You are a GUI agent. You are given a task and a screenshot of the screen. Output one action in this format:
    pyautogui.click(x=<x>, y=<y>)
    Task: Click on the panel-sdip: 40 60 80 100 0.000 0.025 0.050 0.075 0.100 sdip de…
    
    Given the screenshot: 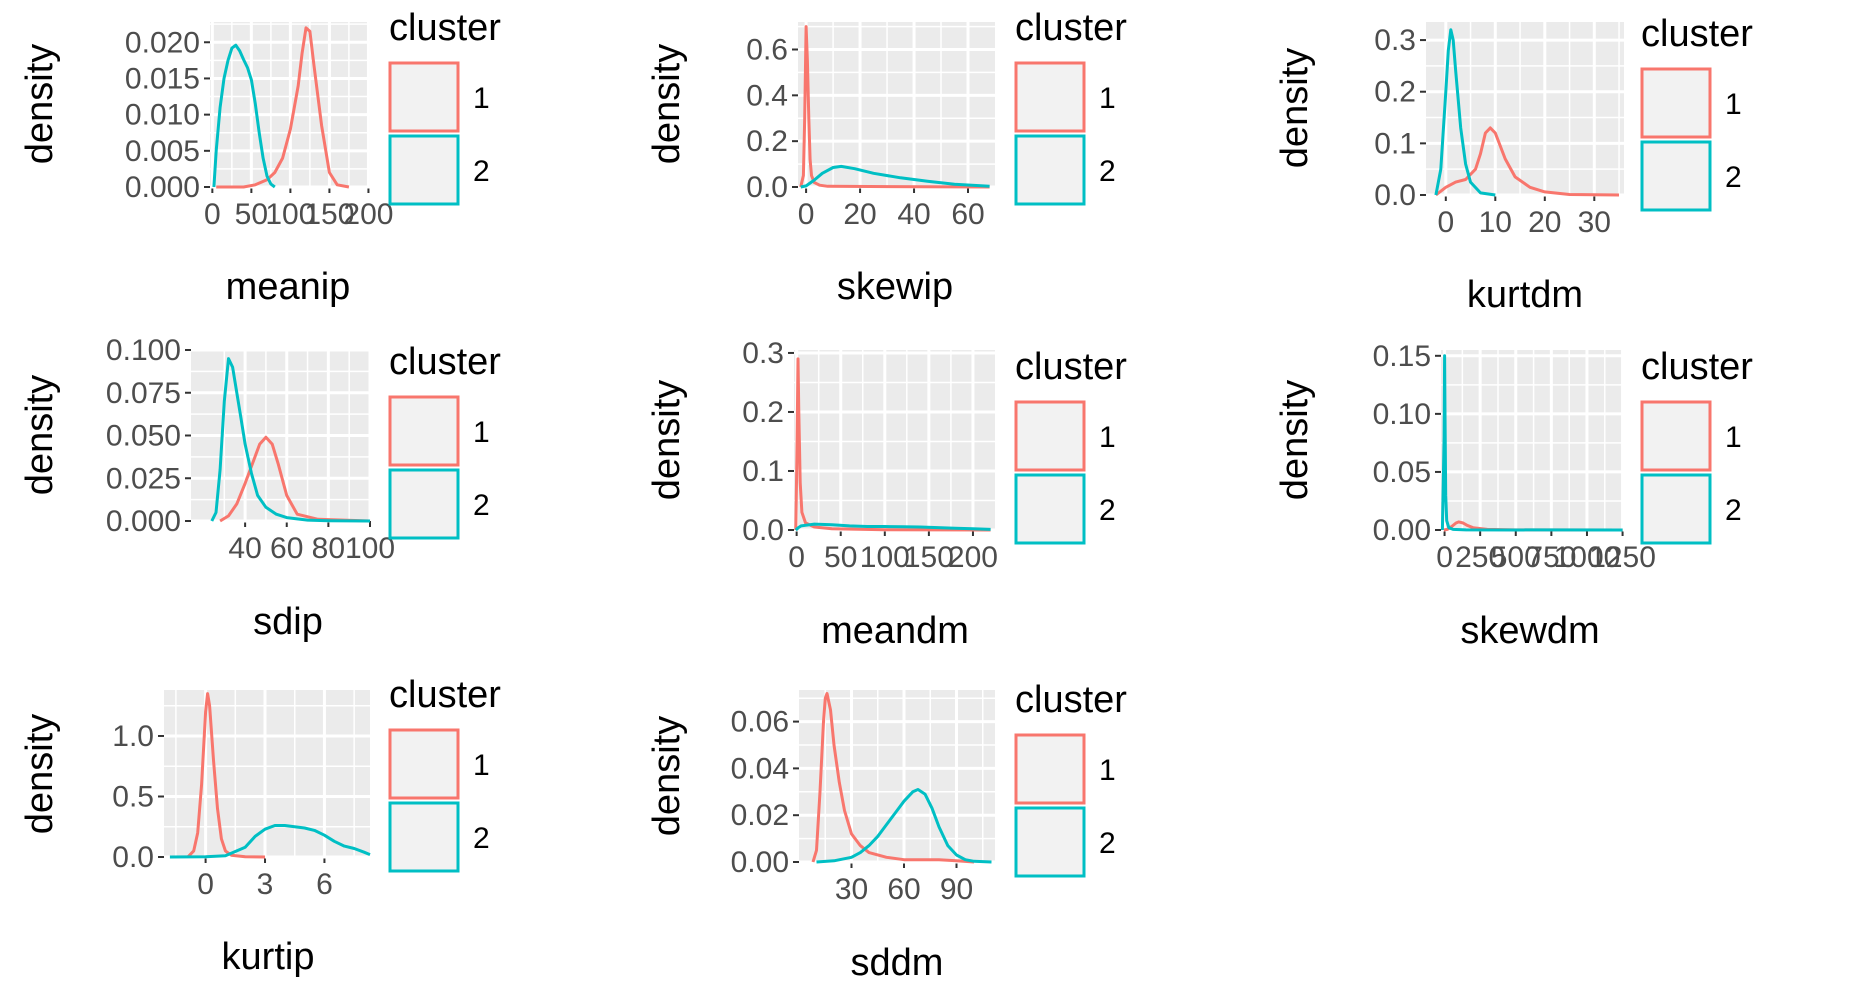 What is the action you would take?
    pyautogui.click(x=260, y=488)
    